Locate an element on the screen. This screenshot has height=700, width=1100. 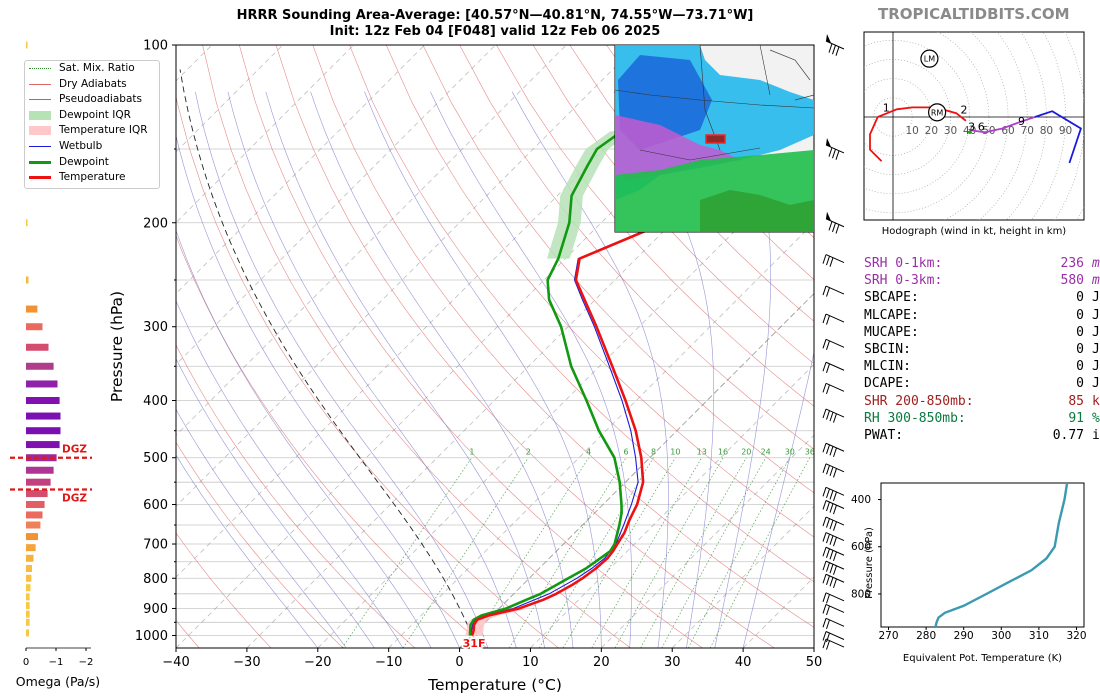
theta-e-y-tick-label: 400 is located at coordinates (861, 500).